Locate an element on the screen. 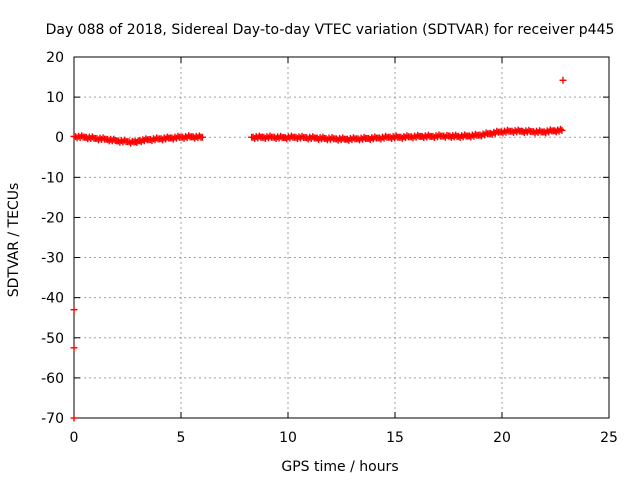 The height and width of the screenshot is (480, 640). x-tick-label: 5 is located at coordinates (181, 438).